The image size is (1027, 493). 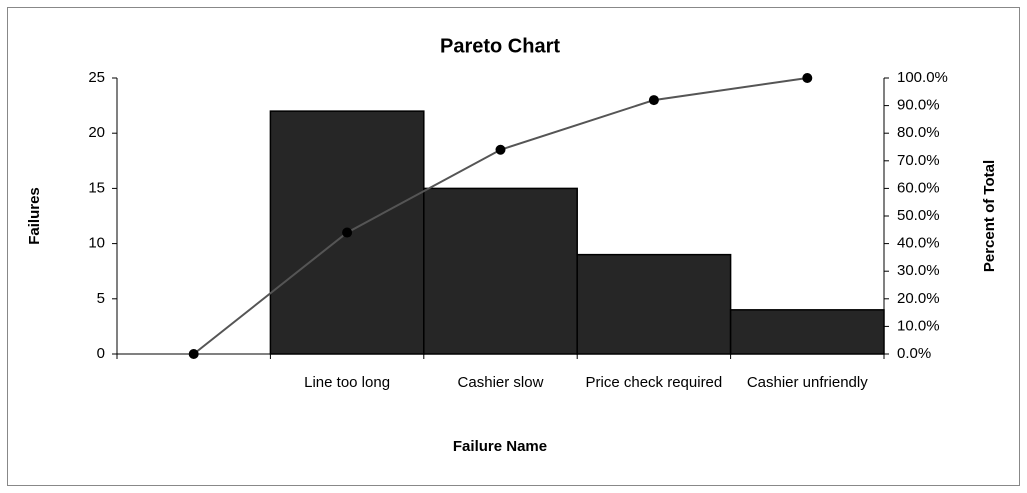 What do you see at coordinates (101, 298) in the screenshot?
I see `y-tick-label: 5` at bounding box center [101, 298].